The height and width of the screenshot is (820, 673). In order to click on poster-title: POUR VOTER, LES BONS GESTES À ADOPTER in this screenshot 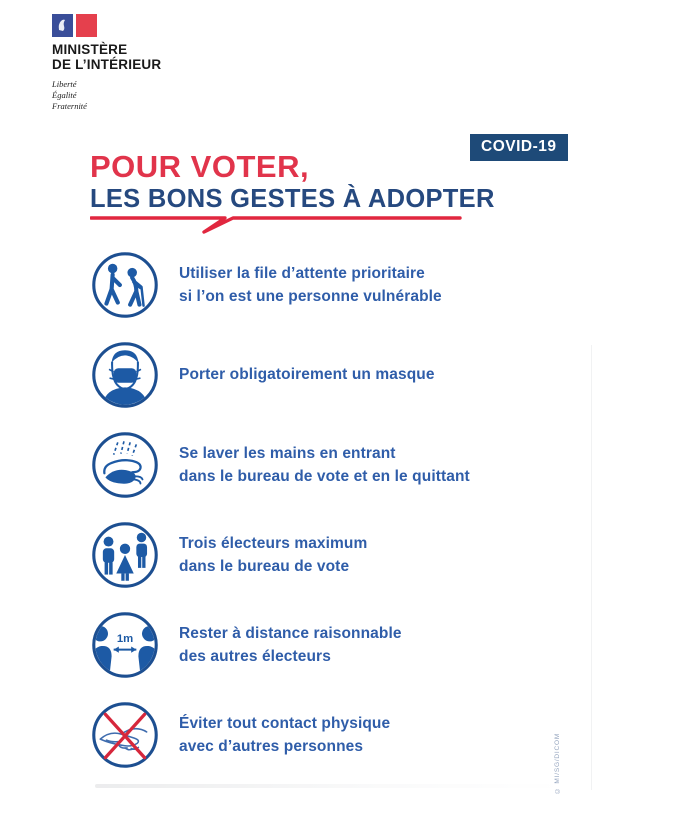, I will do `click(292, 192)`.